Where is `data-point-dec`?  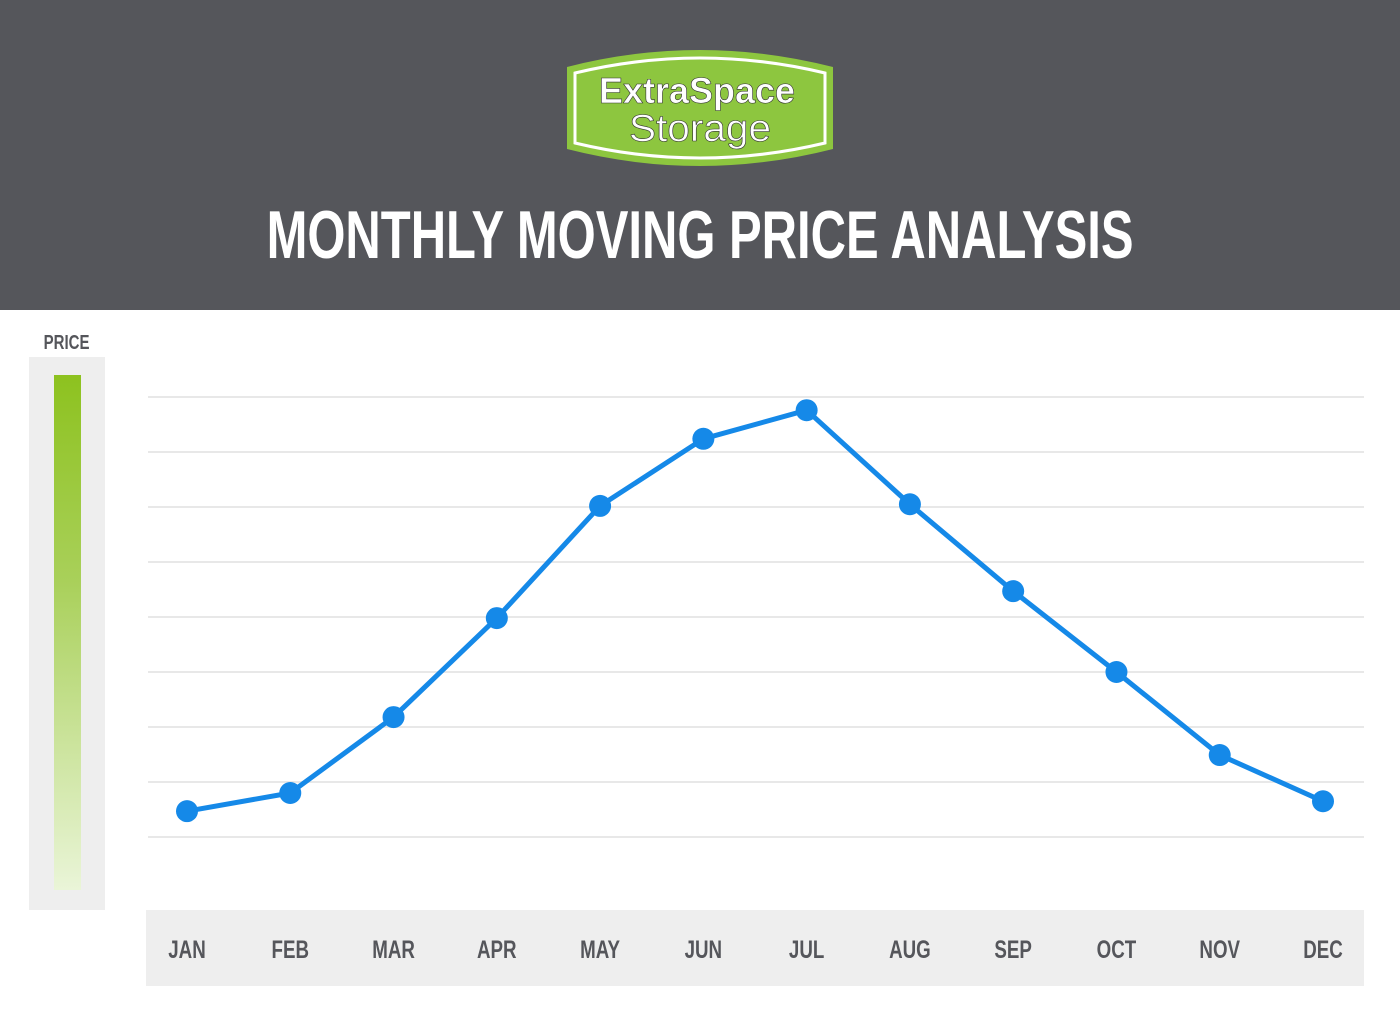 data-point-dec is located at coordinates (1323, 801).